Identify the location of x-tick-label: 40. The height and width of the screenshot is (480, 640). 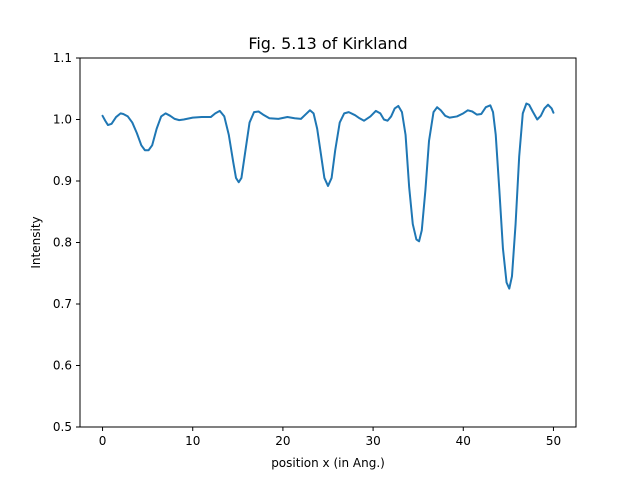
(463, 441).